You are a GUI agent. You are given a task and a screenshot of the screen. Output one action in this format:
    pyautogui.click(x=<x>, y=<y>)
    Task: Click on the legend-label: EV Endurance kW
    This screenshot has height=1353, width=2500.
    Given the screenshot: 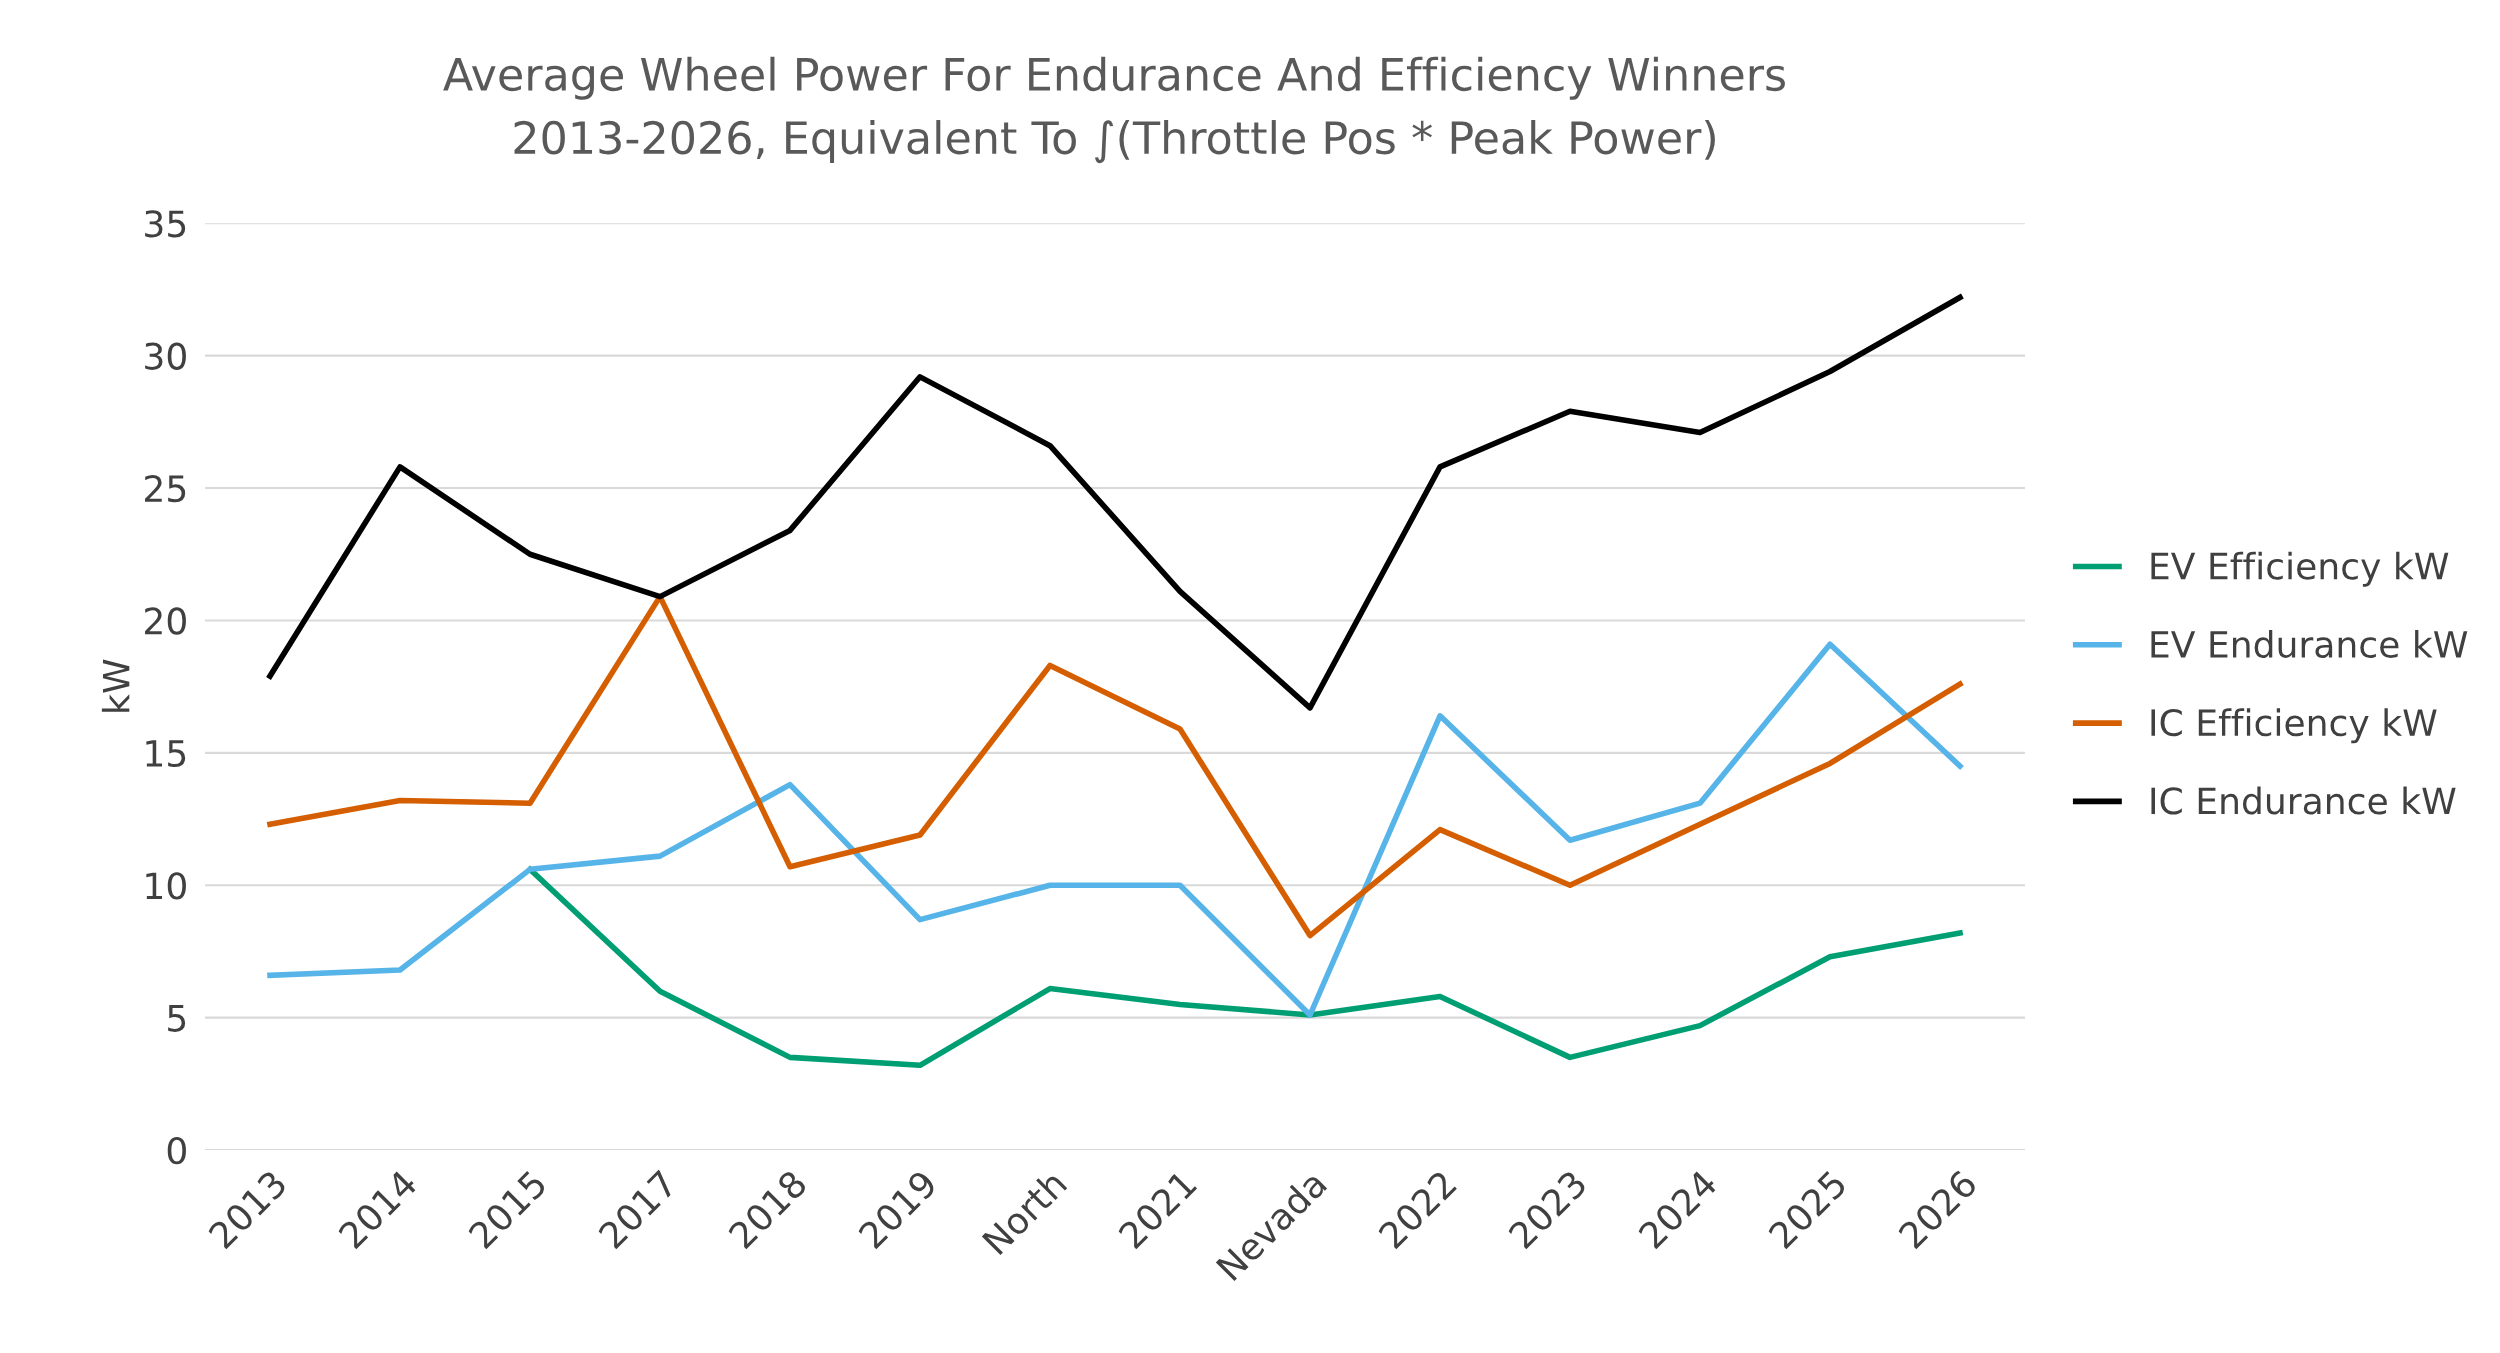 What is the action you would take?
    pyautogui.click(x=2309, y=644)
    